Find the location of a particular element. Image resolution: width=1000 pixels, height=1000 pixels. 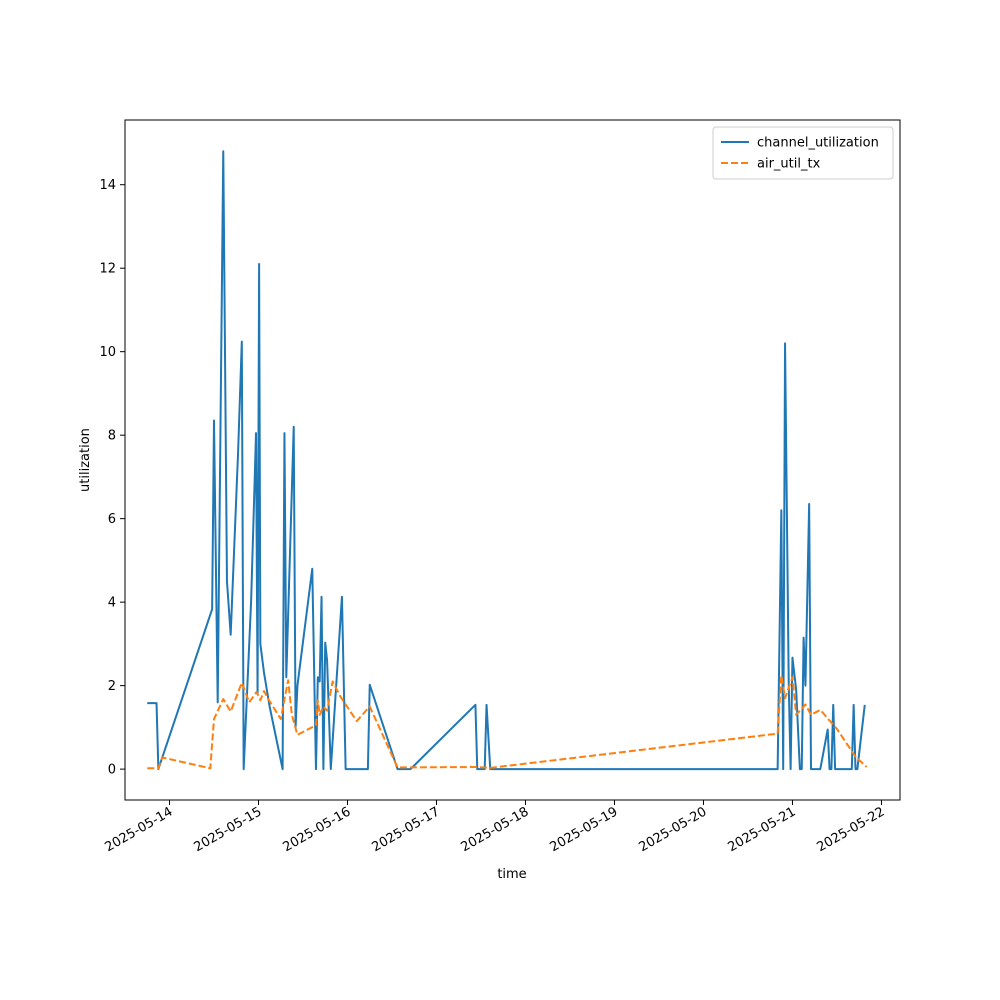

y-tick-label: 14 is located at coordinates (107, 185).